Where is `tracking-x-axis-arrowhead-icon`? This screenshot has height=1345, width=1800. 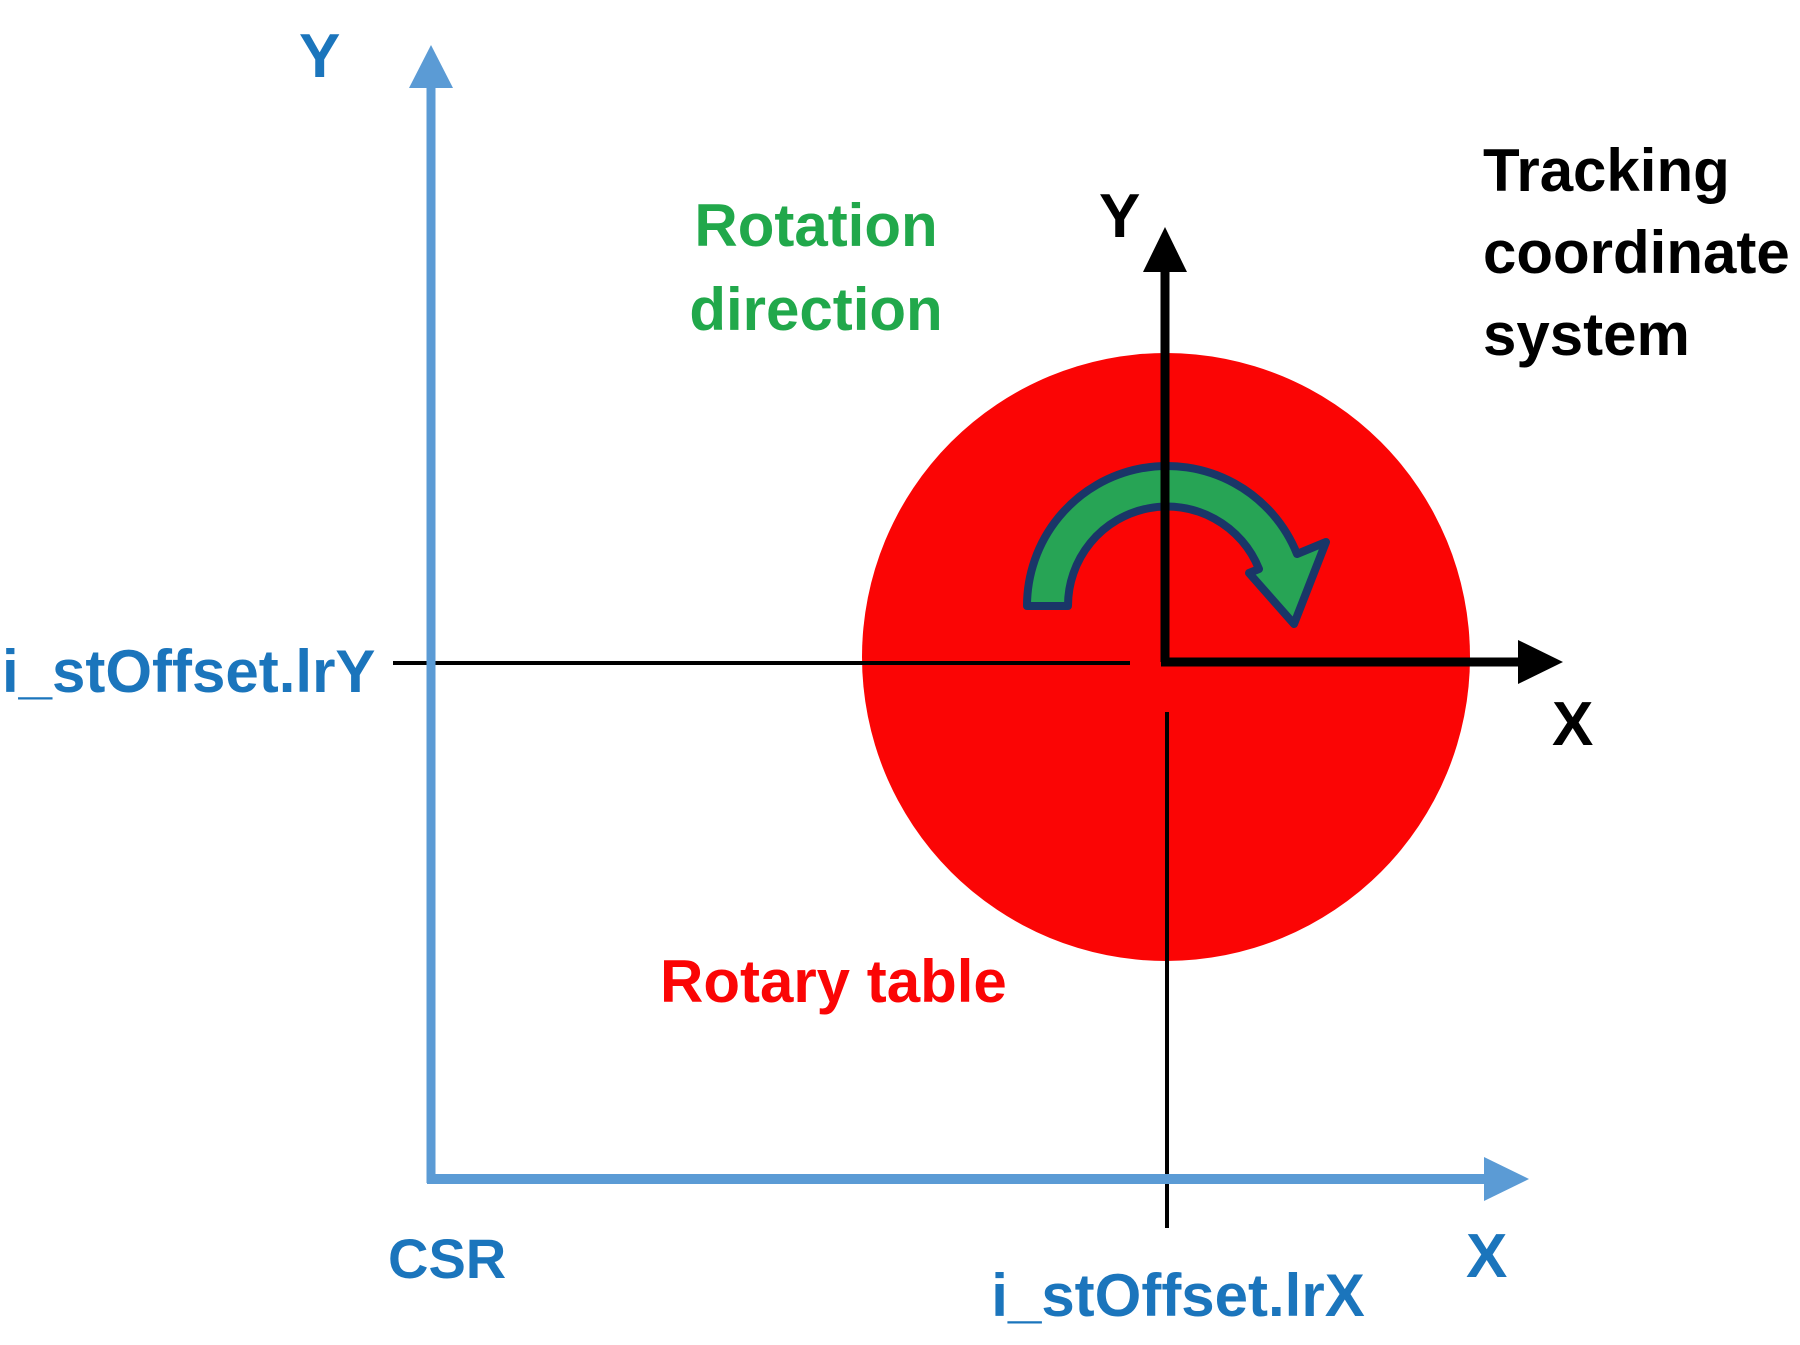
tracking-x-axis-arrowhead-icon is located at coordinates (1540, 662).